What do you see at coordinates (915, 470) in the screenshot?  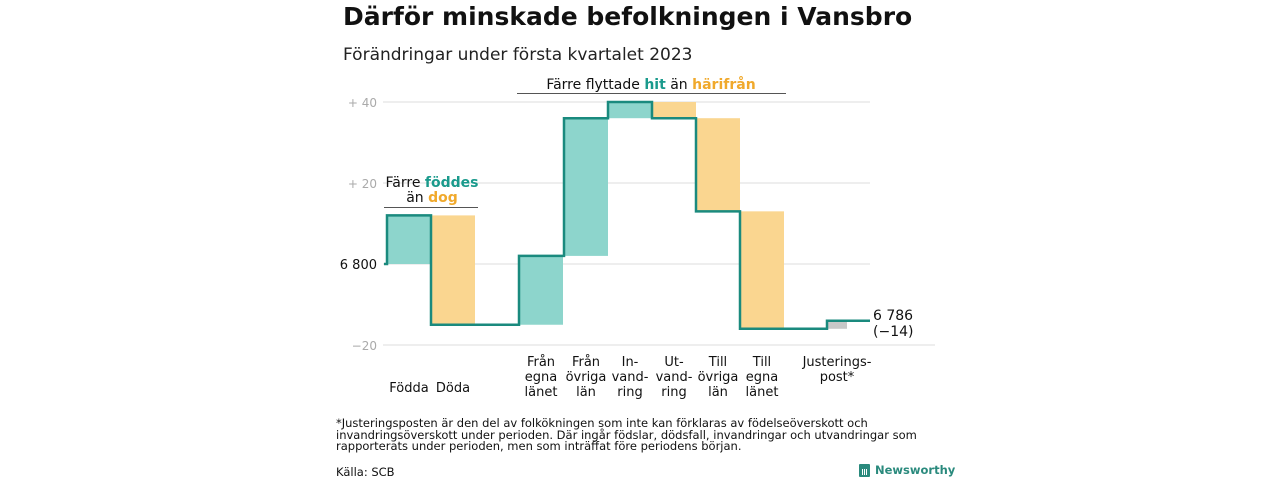 I see `brand-name: Newsworthy` at bounding box center [915, 470].